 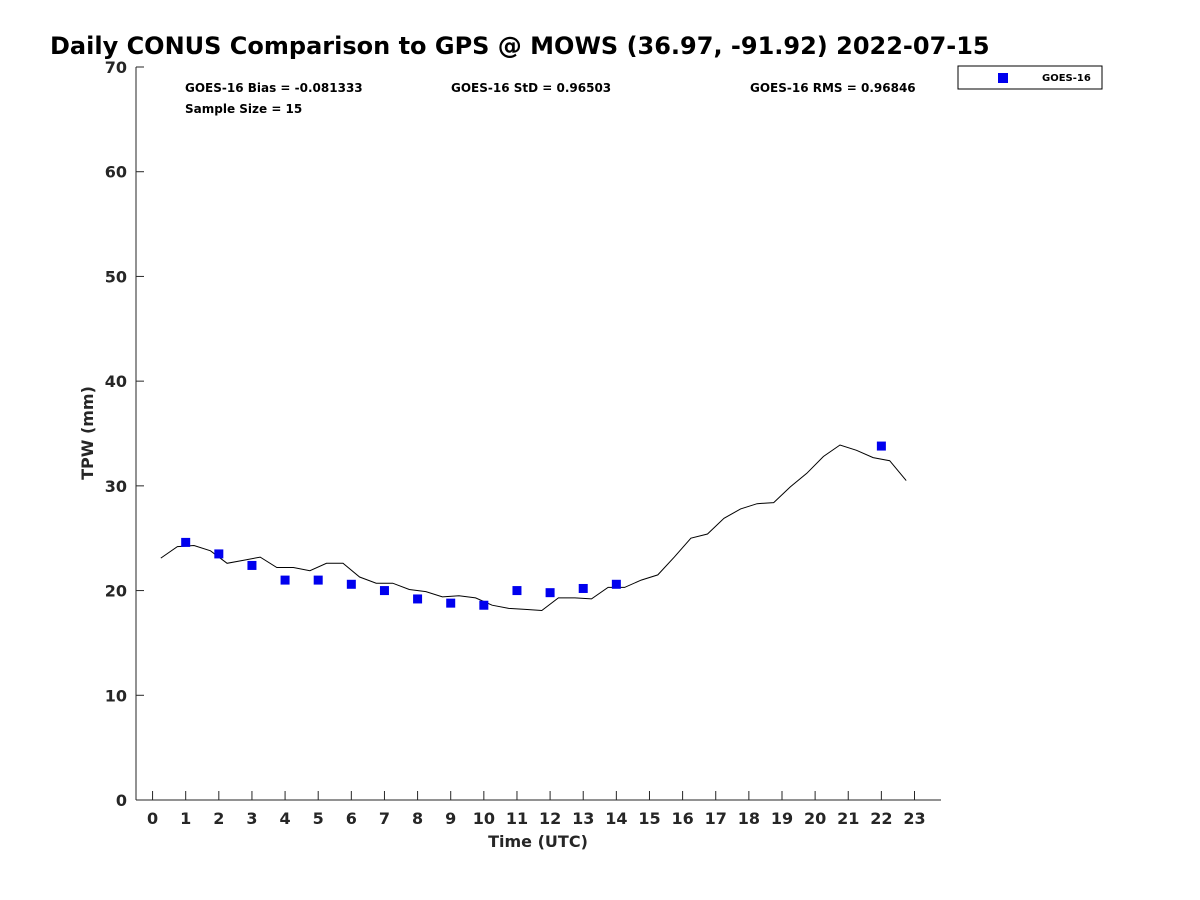 I want to click on x-tick-label: 10, so click(x=484, y=818).